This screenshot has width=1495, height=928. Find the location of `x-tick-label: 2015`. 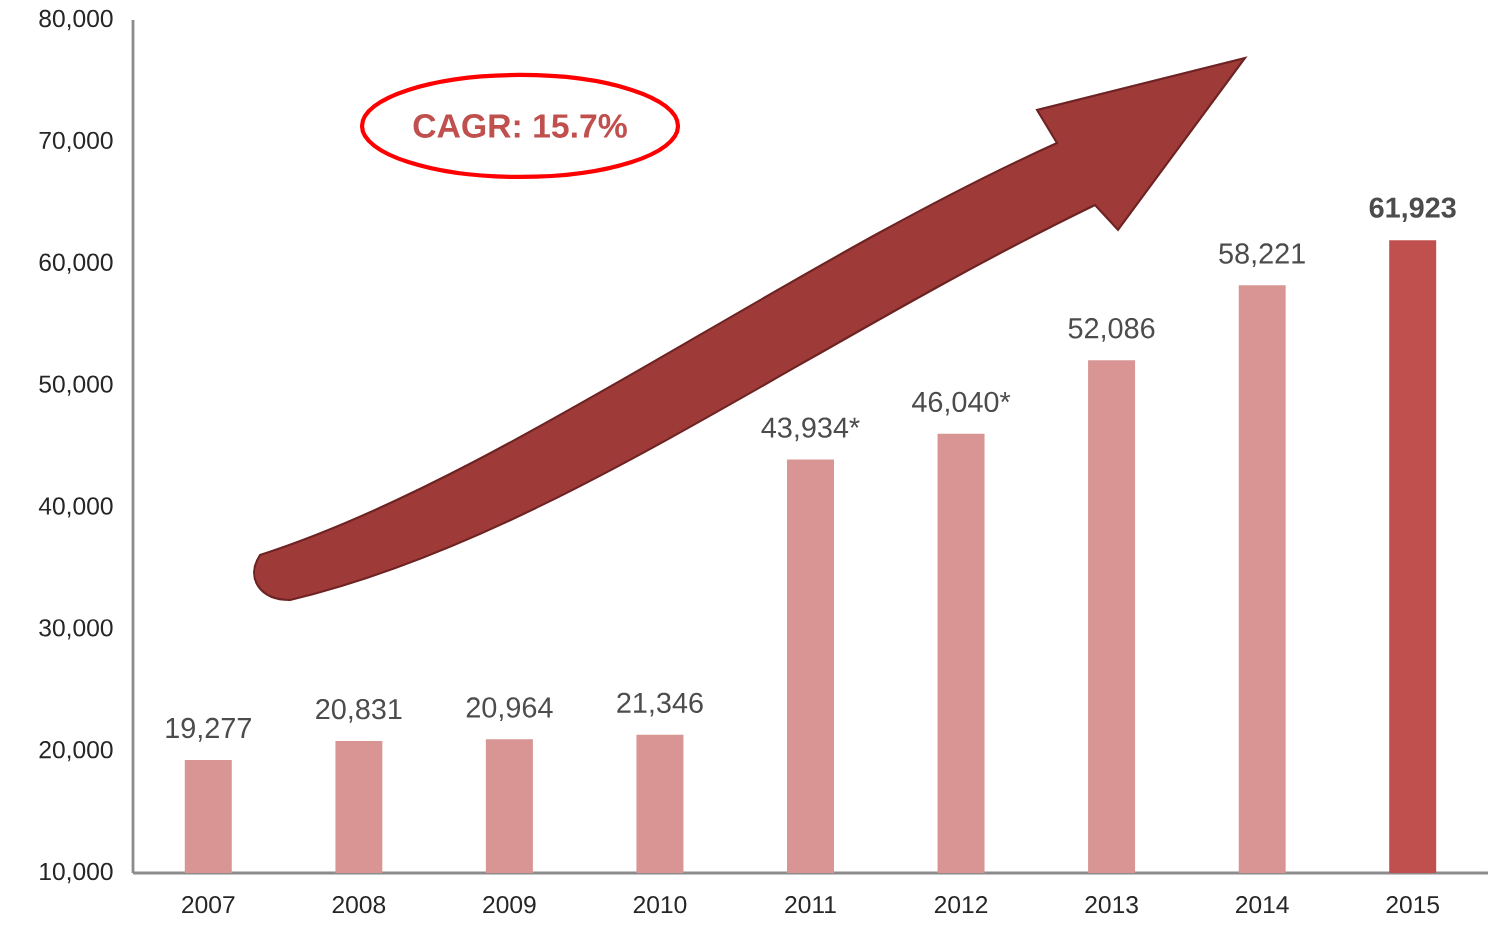

x-tick-label: 2015 is located at coordinates (1412, 904).